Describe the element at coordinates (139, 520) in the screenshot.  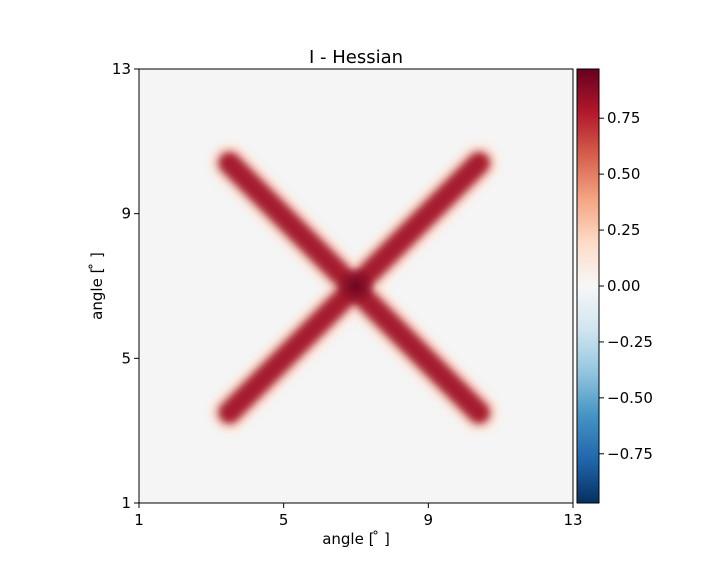
I see `x-tick-label: 1` at that location.